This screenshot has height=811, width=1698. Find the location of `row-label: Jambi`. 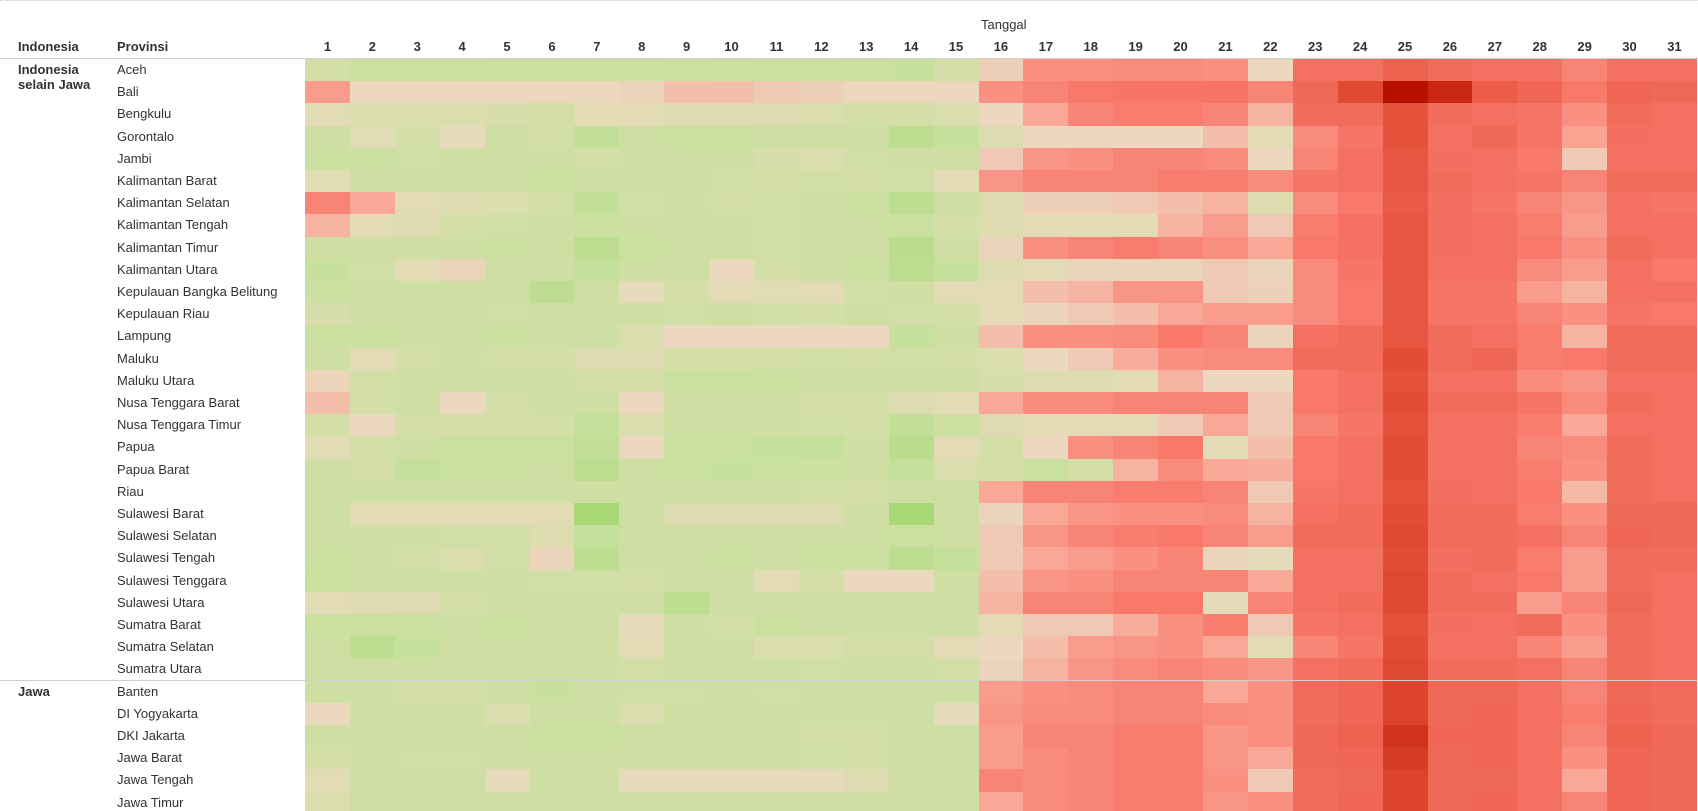

row-label: Jambi is located at coordinates (134, 158).